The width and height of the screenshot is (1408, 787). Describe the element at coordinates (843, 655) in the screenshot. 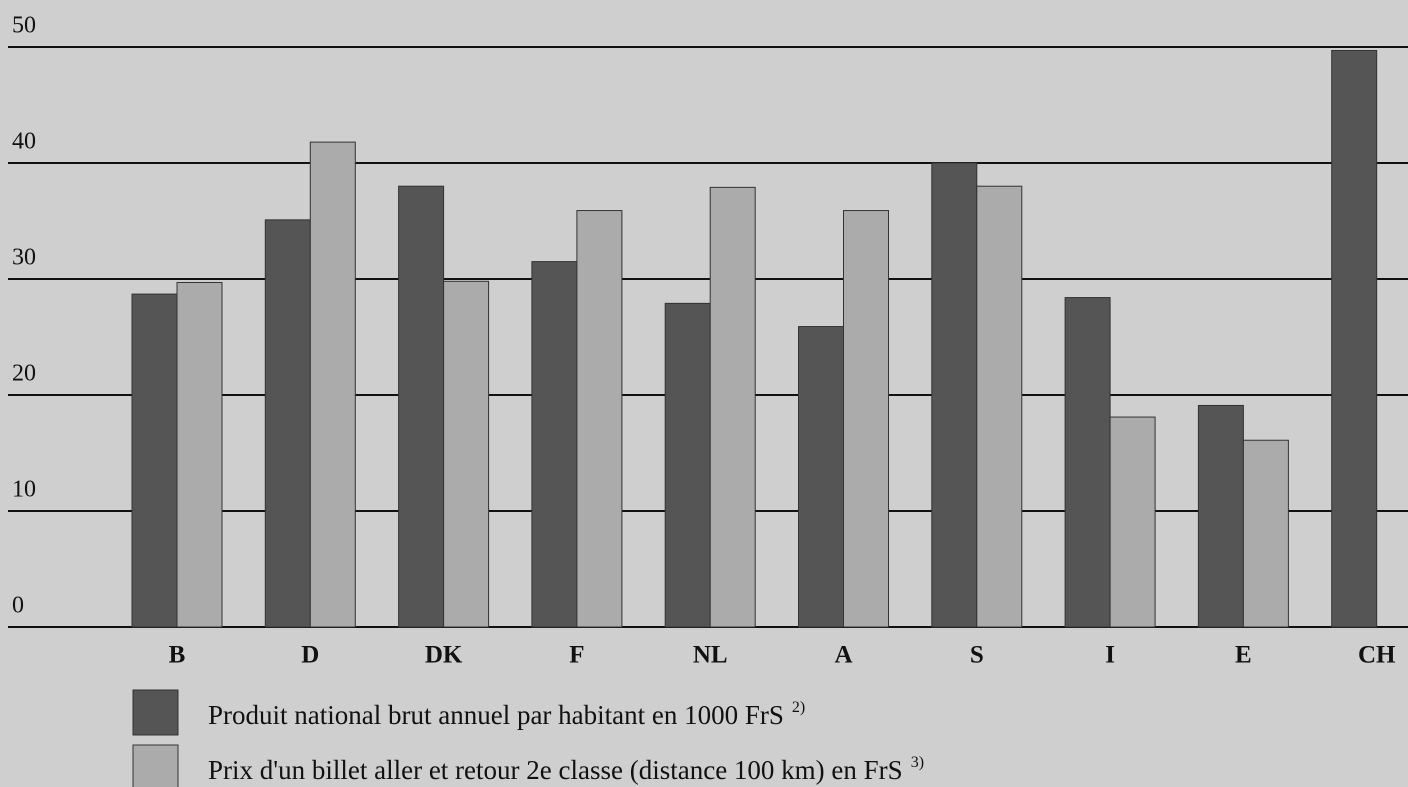

I see `x-tick-label: A` at that location.